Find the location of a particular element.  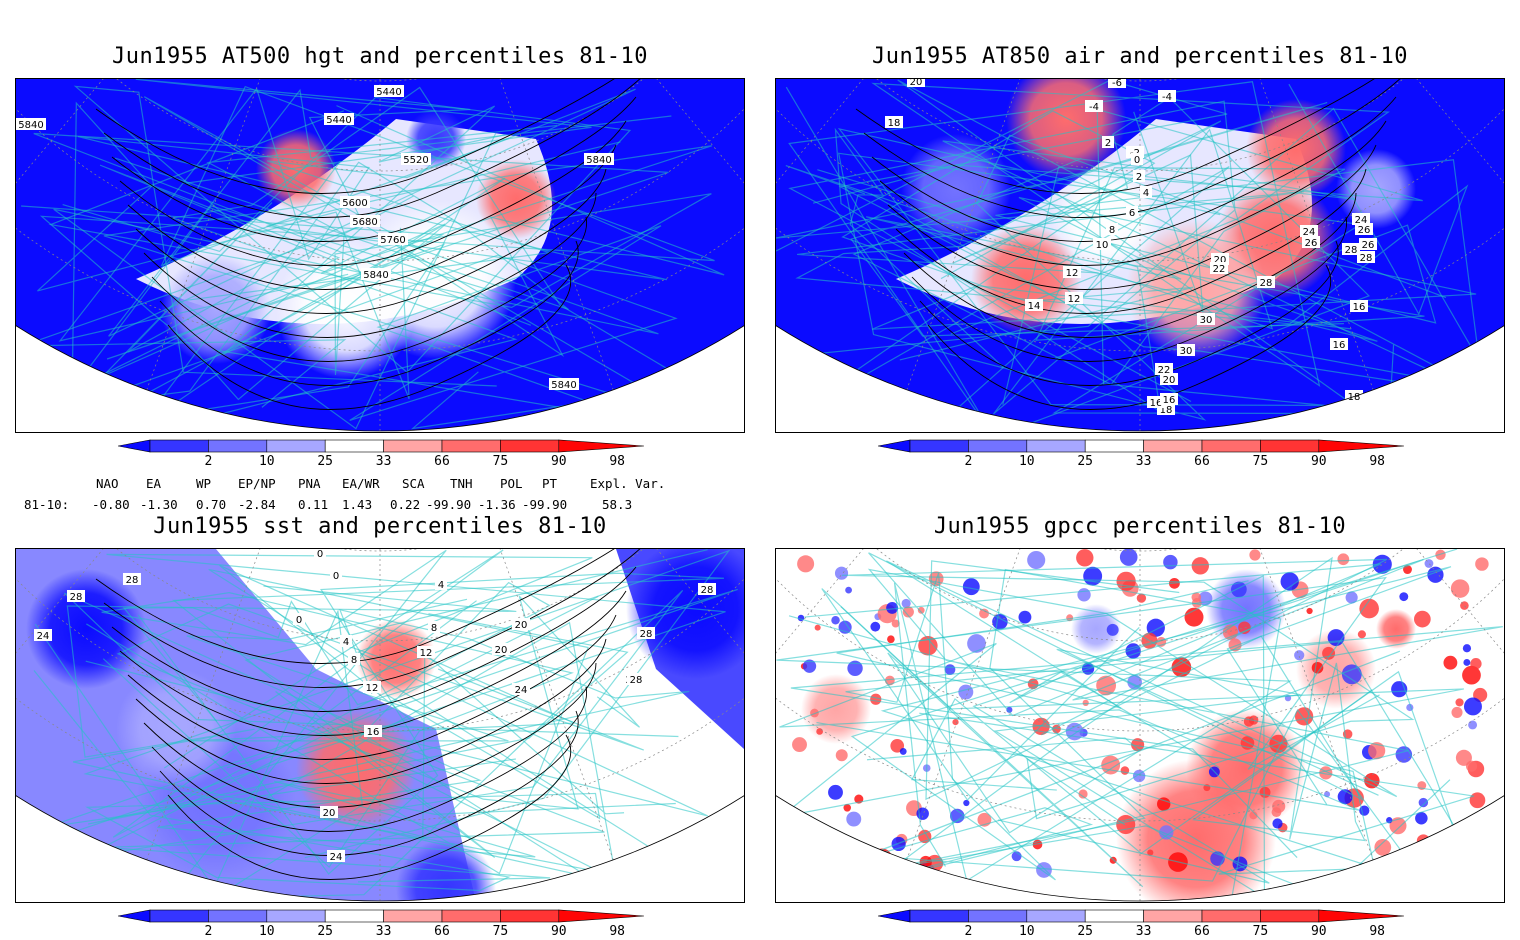

svg-text: 14 is located at coordinates (1034, 306).